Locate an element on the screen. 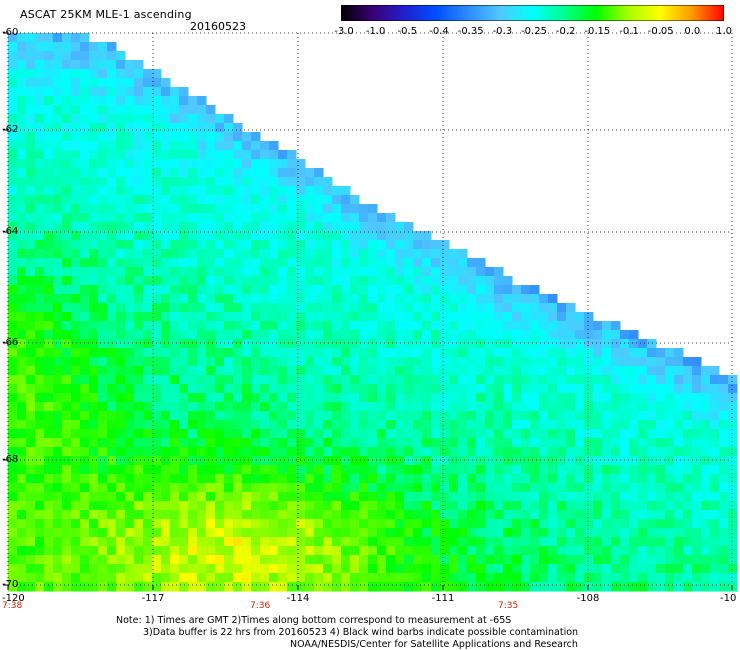 Image resolution: width=740 pixels, height=650 pixels. time-label: 7:36 is located at coordinates (260, 606).